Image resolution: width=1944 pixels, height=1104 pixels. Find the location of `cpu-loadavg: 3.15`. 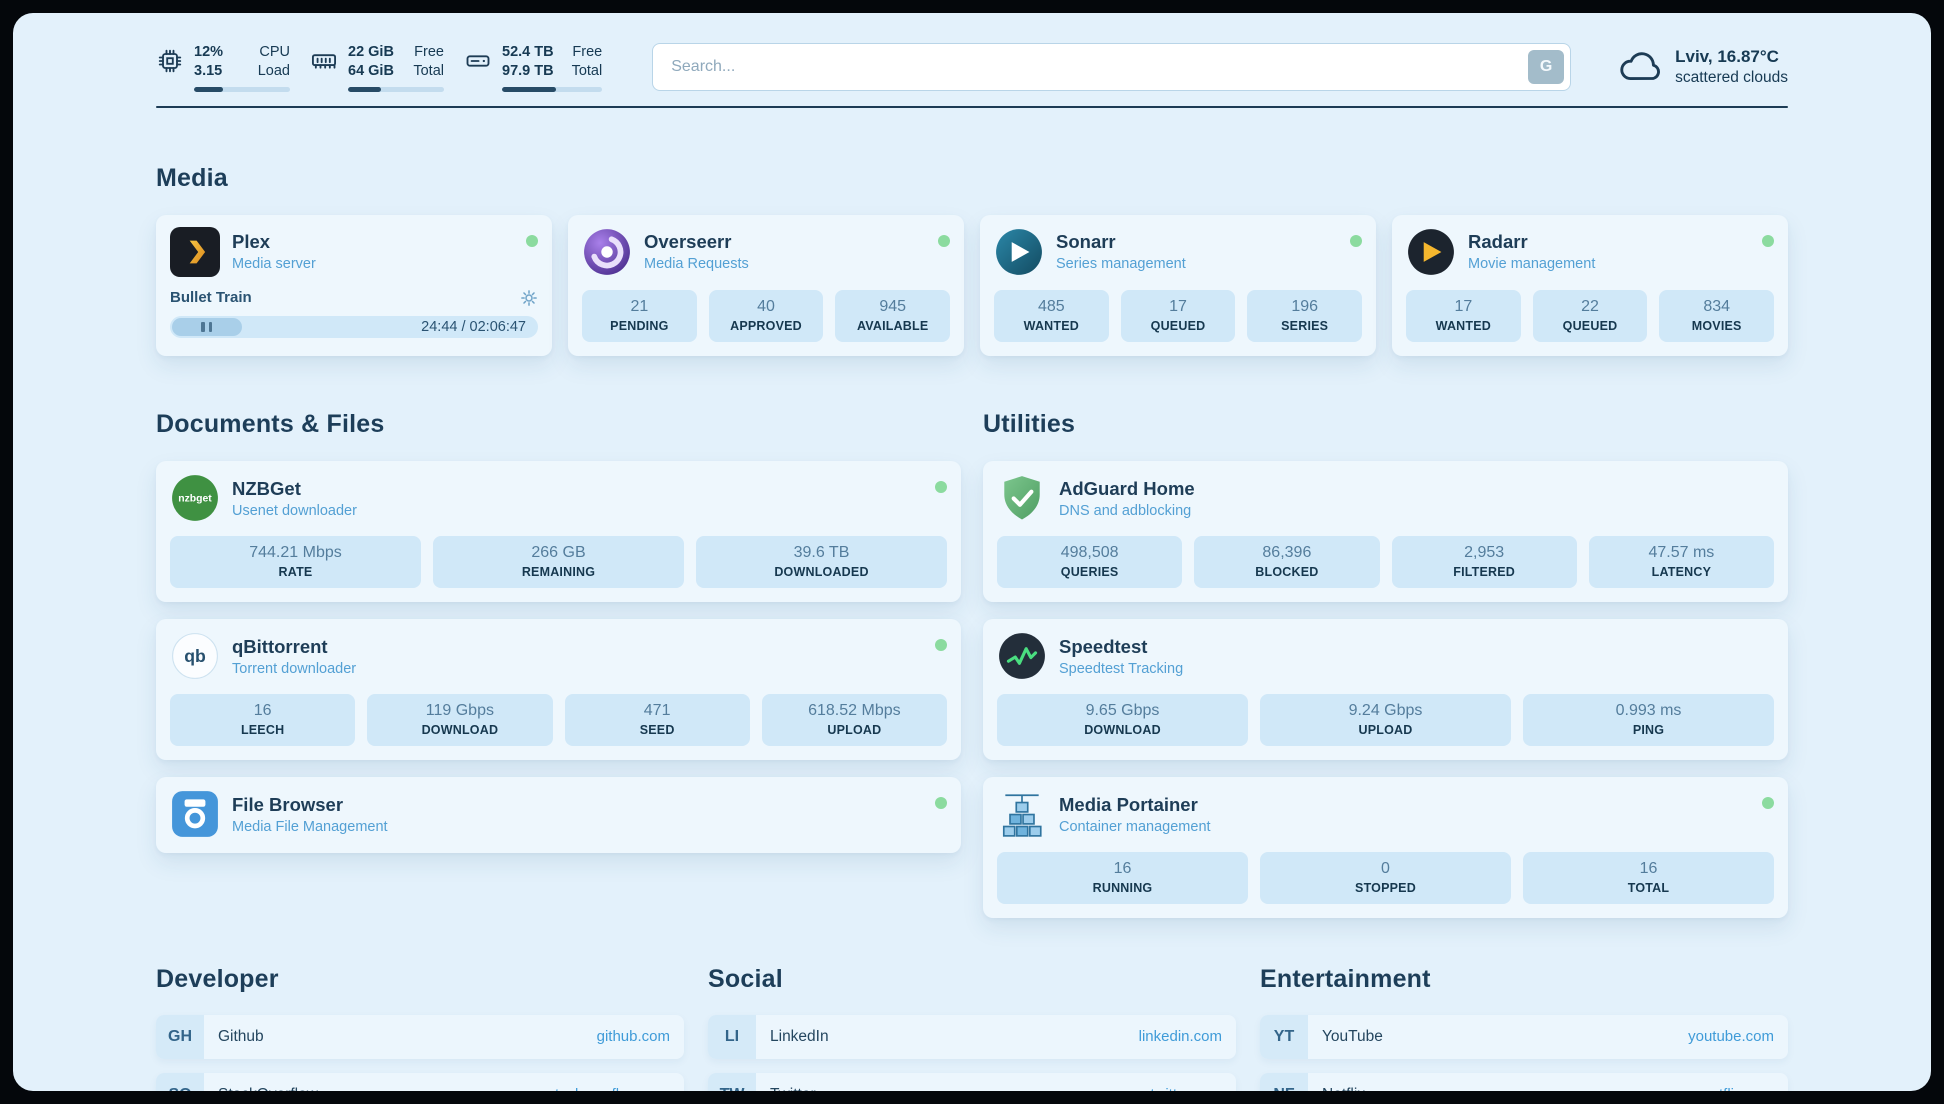

cpu-loadavg: 3.15 is located at coordinates (208, 70).